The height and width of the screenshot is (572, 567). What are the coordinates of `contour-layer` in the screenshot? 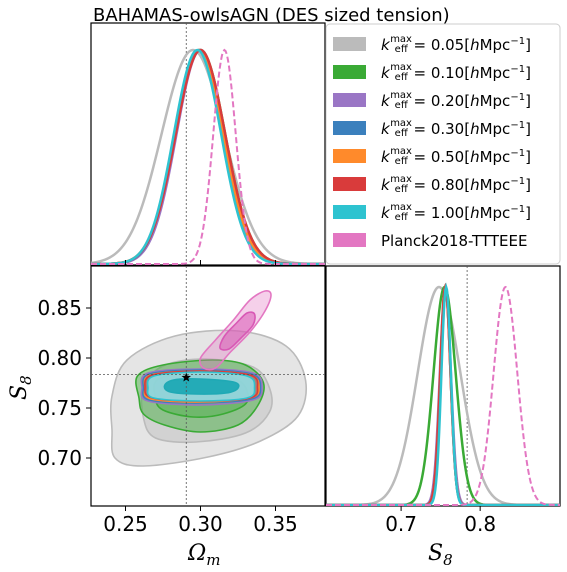 It's located at (208, 378).